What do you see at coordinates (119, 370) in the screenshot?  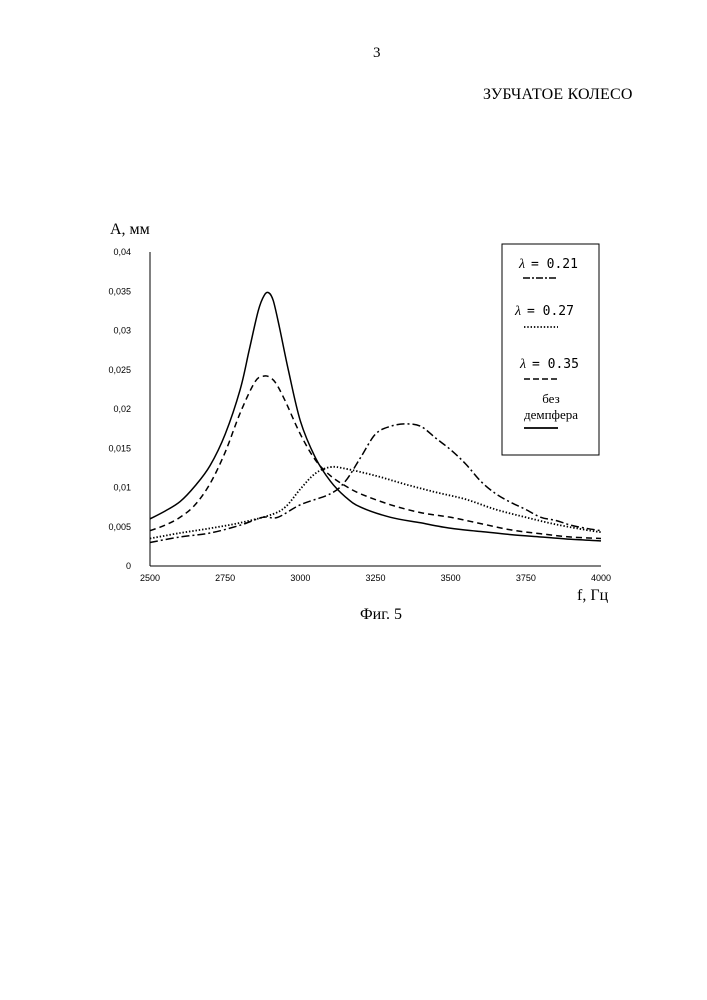 I see `y-tick-label: 0,025` at bounding box center [119, 370].